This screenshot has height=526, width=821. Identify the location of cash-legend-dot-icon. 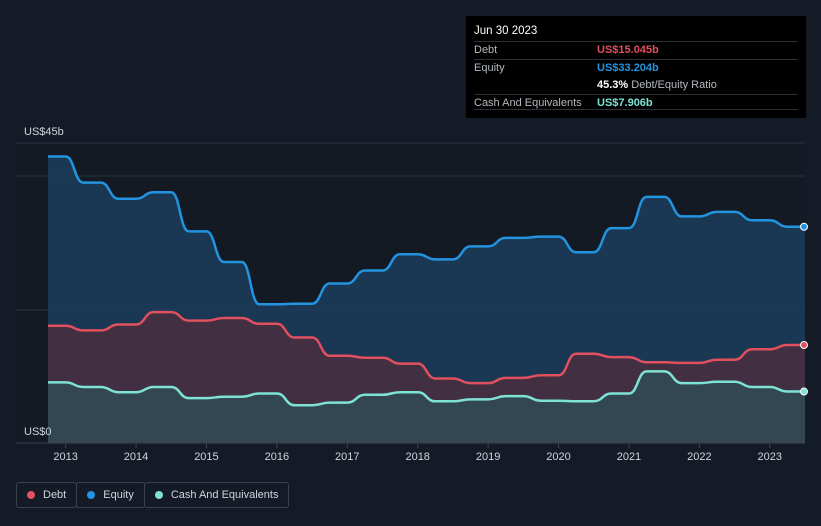
(158, 495).